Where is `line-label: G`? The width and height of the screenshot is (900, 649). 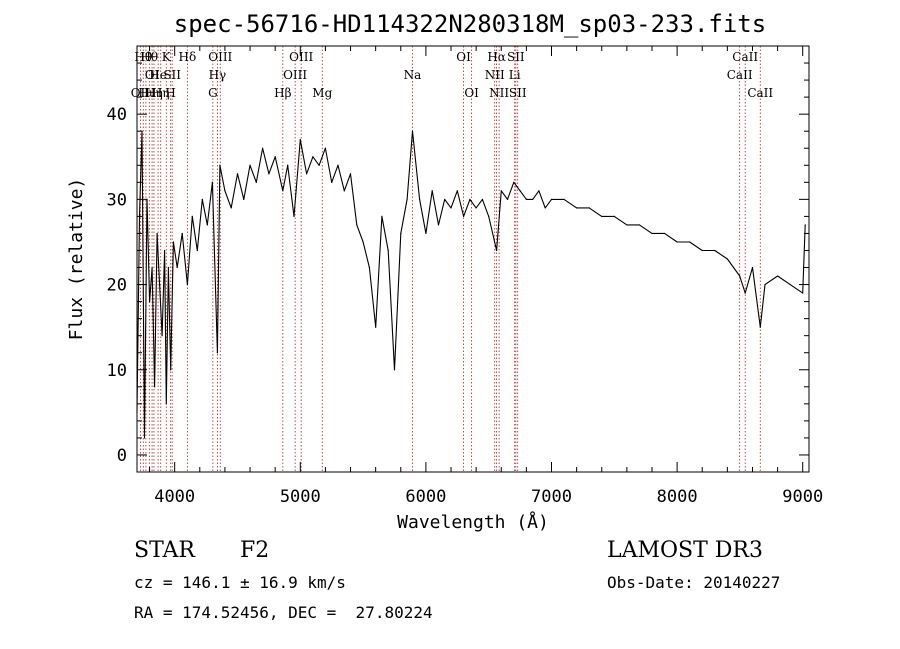 line-label: G is located at coordinates (213, 93).